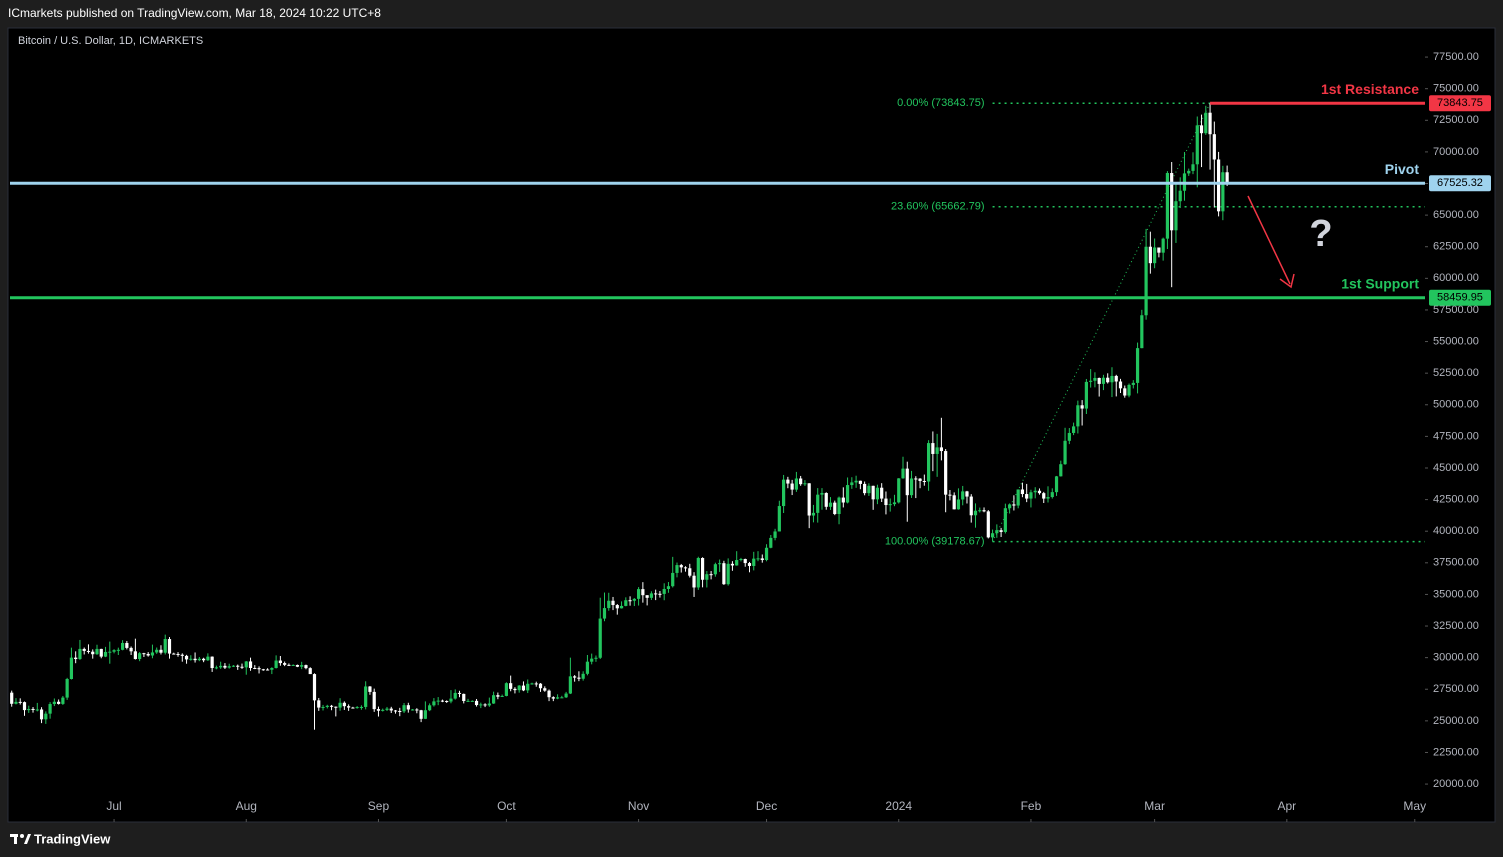 This screenshot has width=1503, height=857. Describe the element at coordinates (1456, 594) in the screenshot. I see `y-tick-label: 35000.00` at that location.